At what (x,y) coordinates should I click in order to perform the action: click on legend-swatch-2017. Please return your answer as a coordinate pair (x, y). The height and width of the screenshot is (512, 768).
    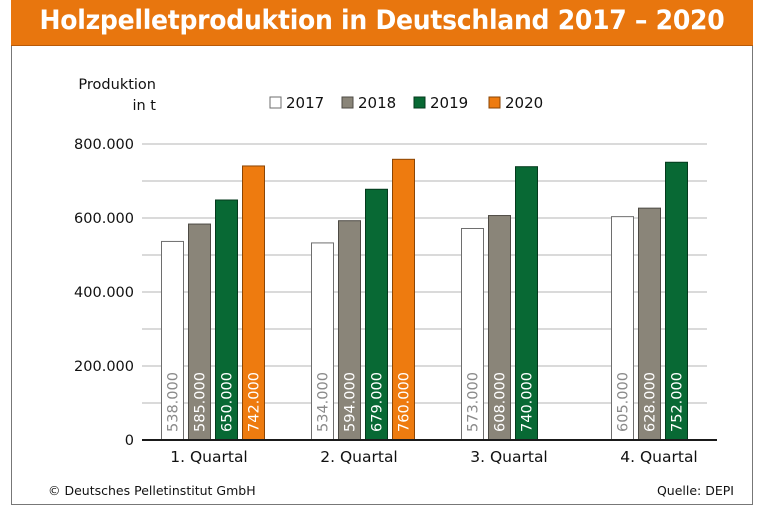
    Looking at the image, I should click on (275, 102).